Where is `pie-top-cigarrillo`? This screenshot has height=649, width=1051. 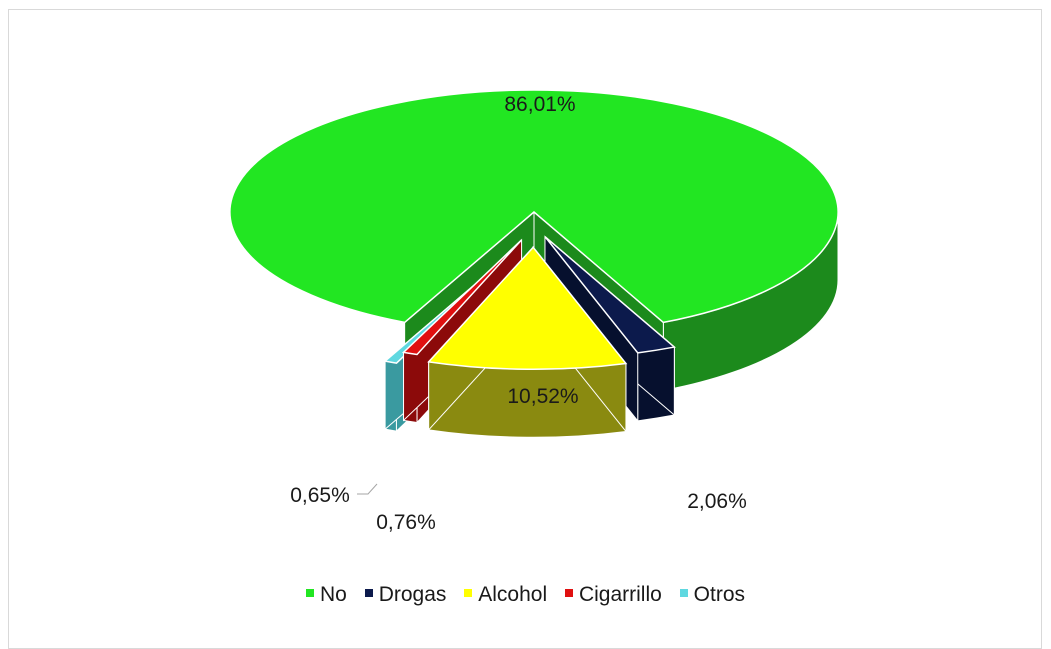
pie-top-cigarrillo is located at coordinates (462, 297).